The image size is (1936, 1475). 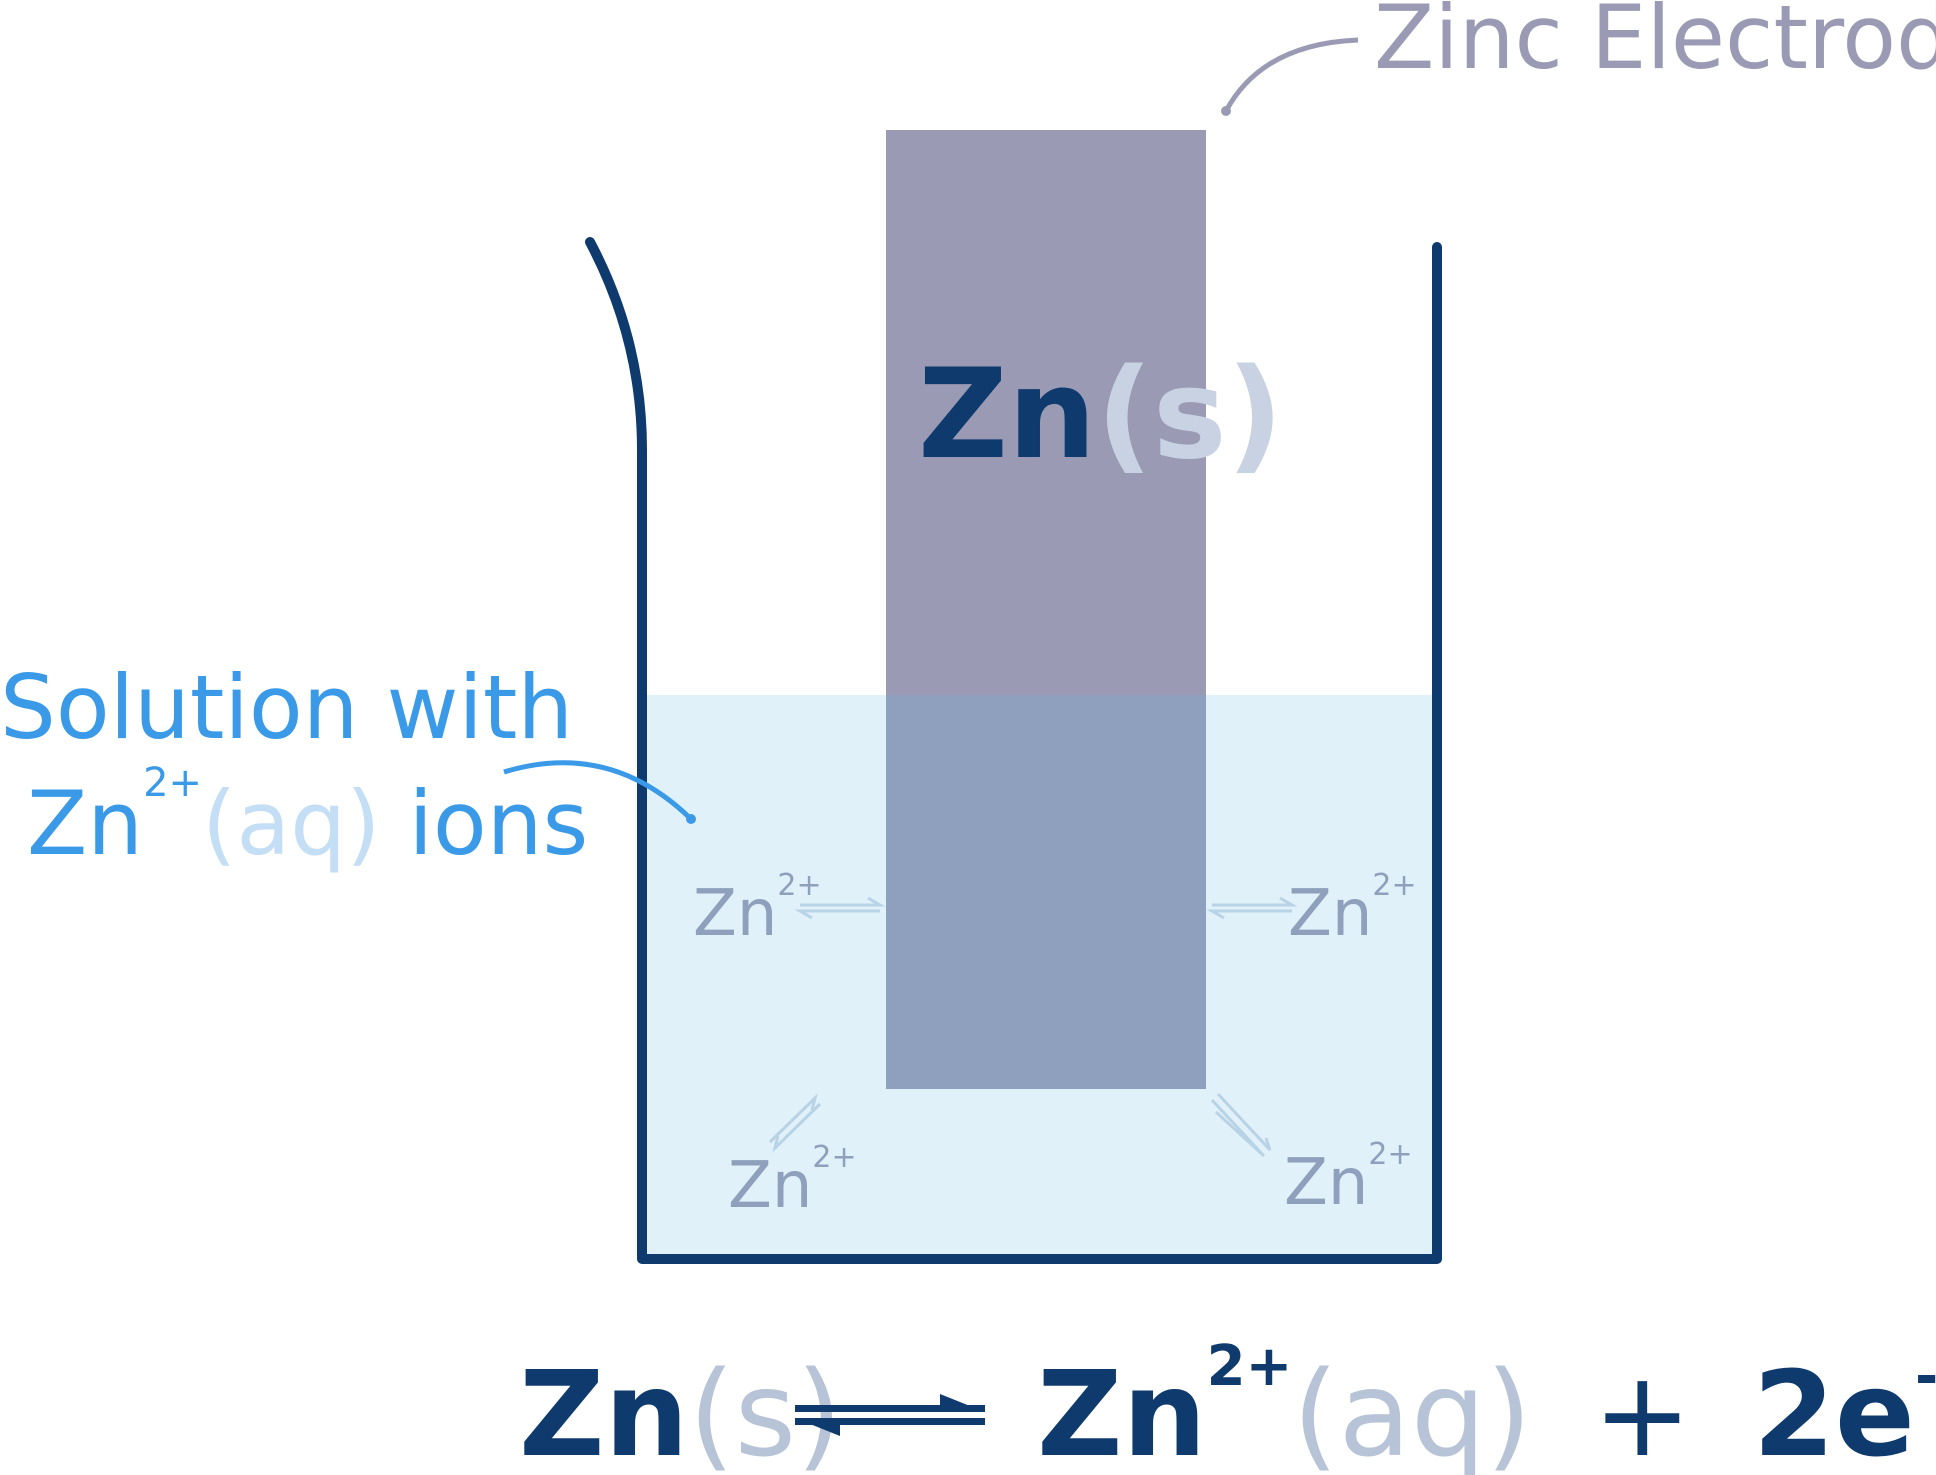 I want to click on electrode-label: Zinc Electrode, so click(x=1655, y=44).